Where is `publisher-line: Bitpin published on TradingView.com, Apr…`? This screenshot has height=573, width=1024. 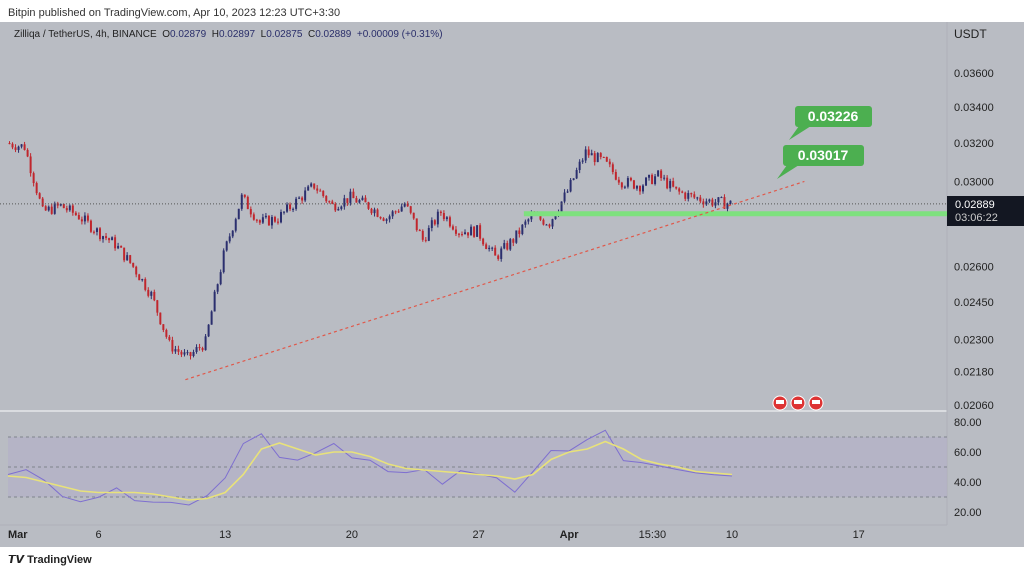
publisher-line: Bitpin published on TradingView.com, Apr… is located at coordinates (174, 13).